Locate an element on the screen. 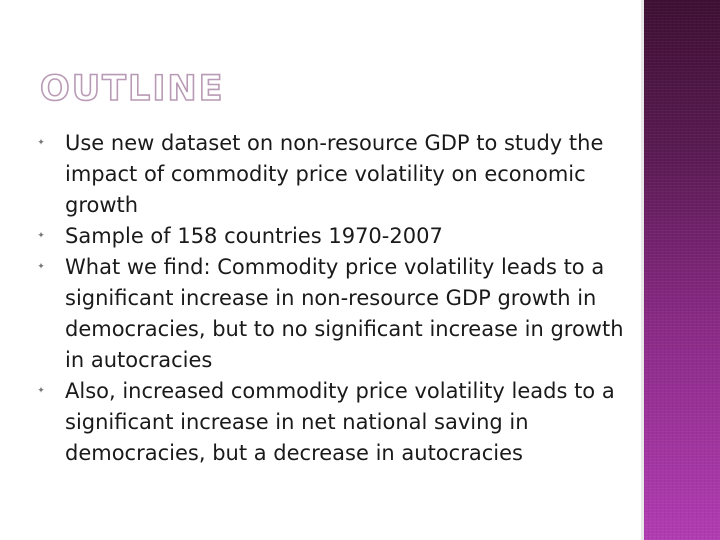 The height and width of the screenshot is (540, 720). slide-title: OUTLINE is located at coordinates (132, 89).